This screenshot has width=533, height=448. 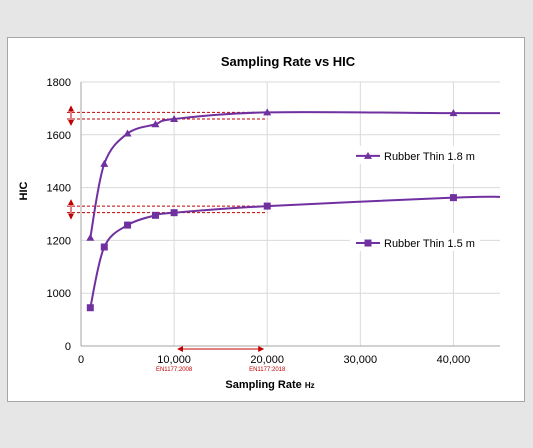 What do you see at coordinates (415, 198) in the screenshot?
I see `legend: Rubber Thin 1.8 m Rubber Thin 1.5 m` at bounding box center [415, 198].